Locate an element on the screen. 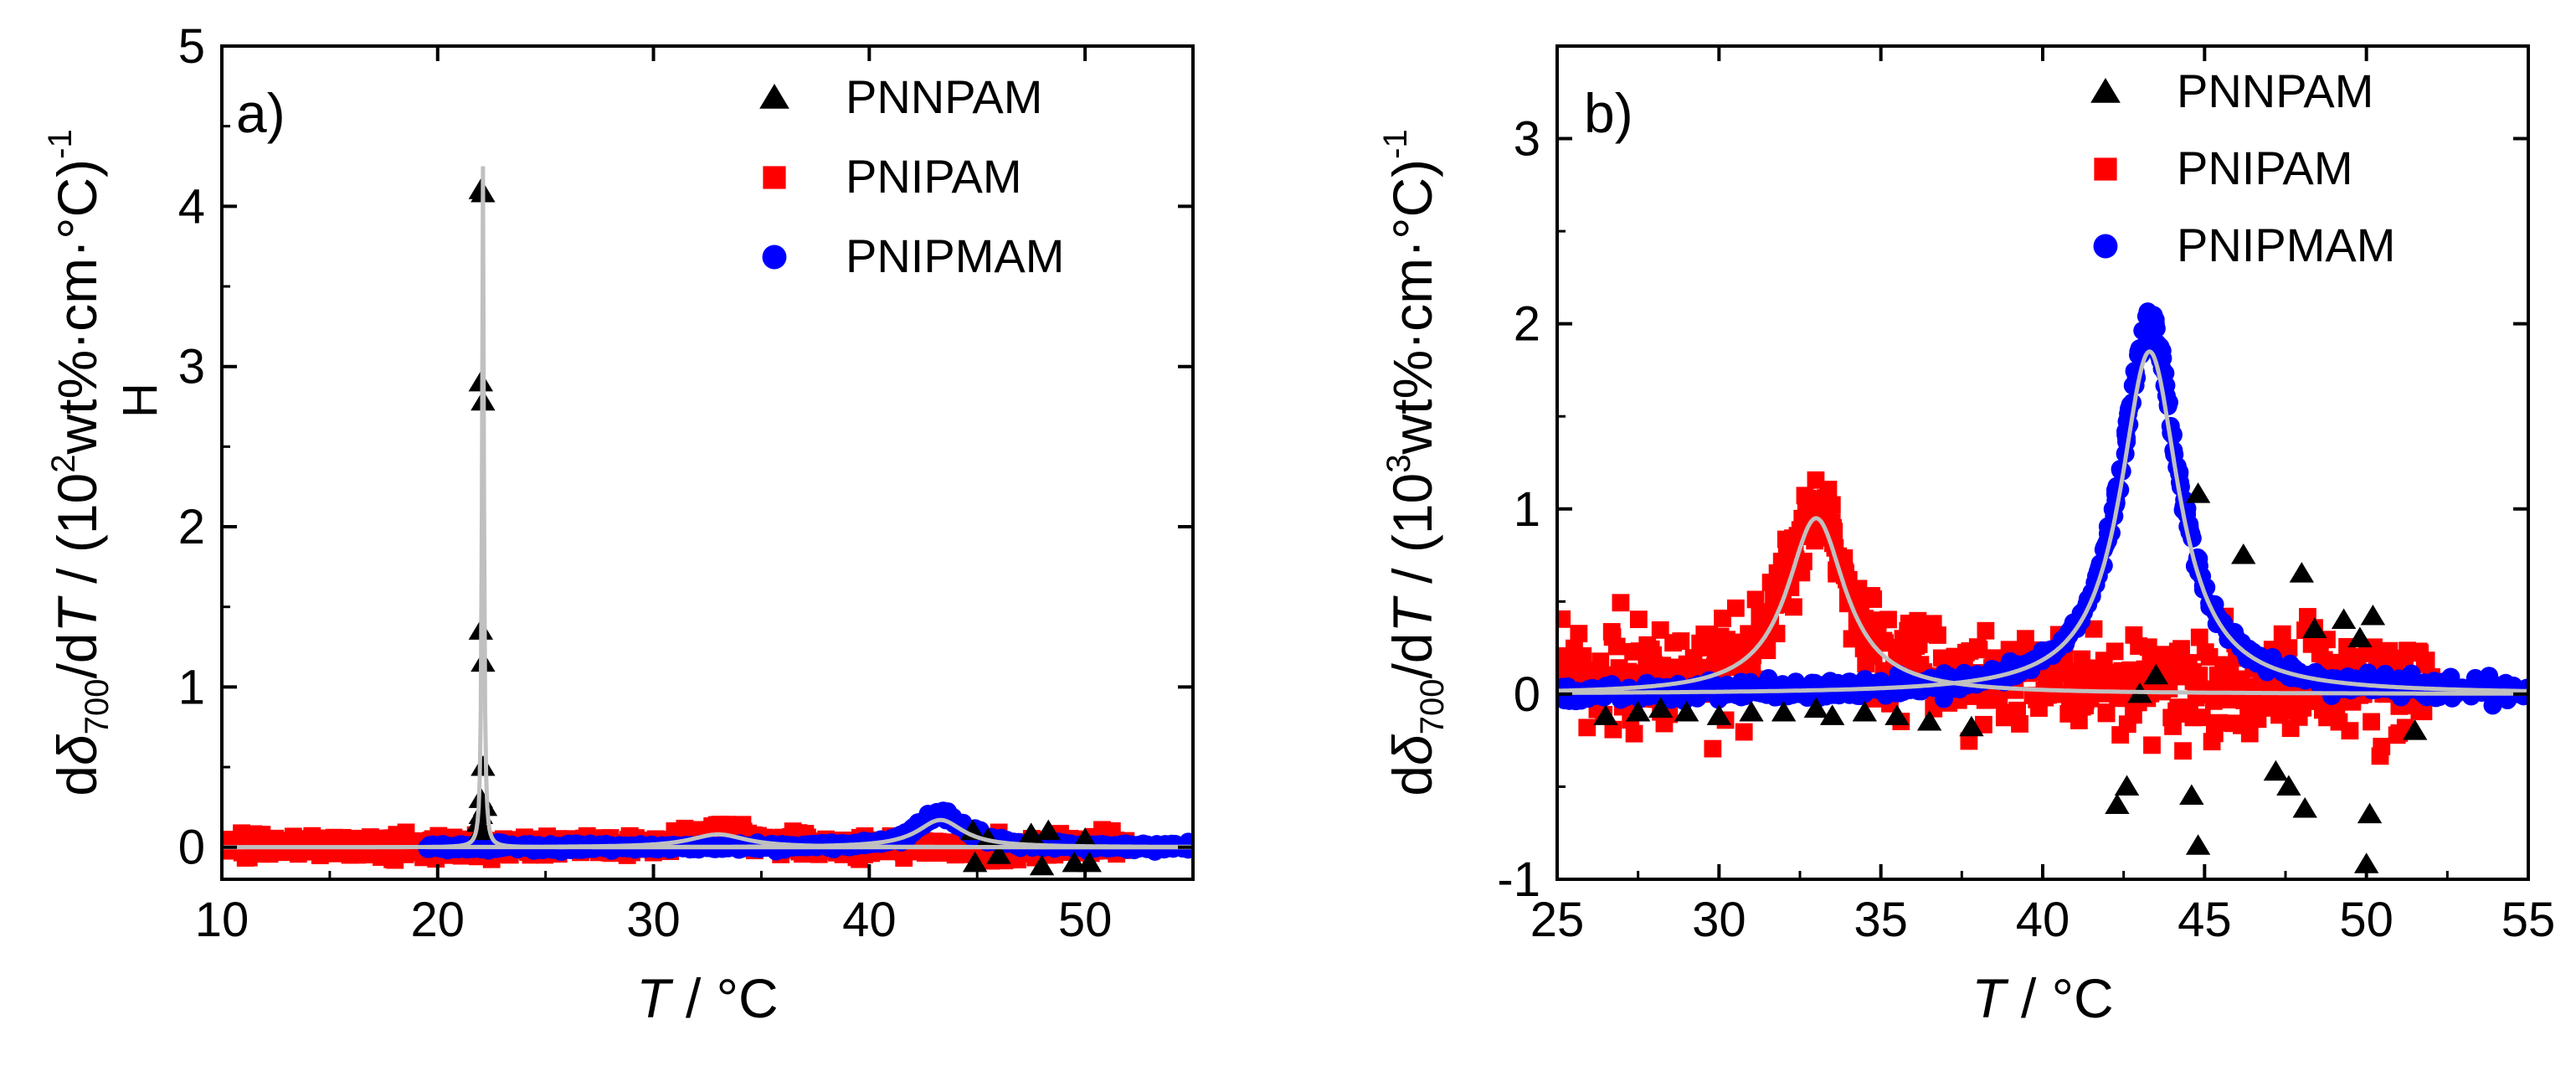 This screenshot has width=2576, height=1066. y-tick-label: 1 is located at coordinates (1527, 510).